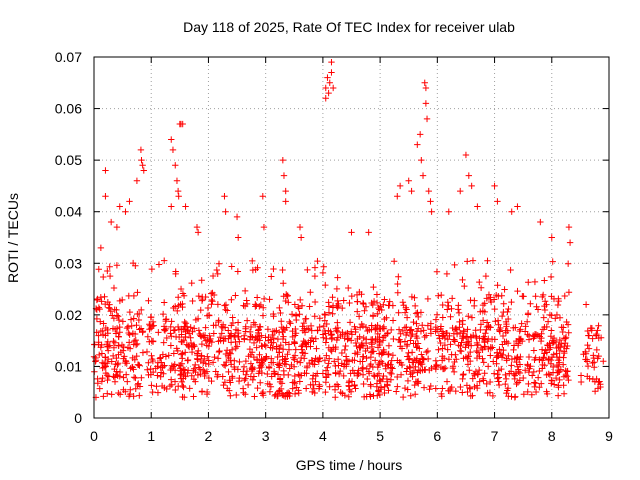 This screenshot has width=640, height=480. Describe the element at coordinates (209, 436) in the screenshot. I see `x-tick-label: 2` at that location.